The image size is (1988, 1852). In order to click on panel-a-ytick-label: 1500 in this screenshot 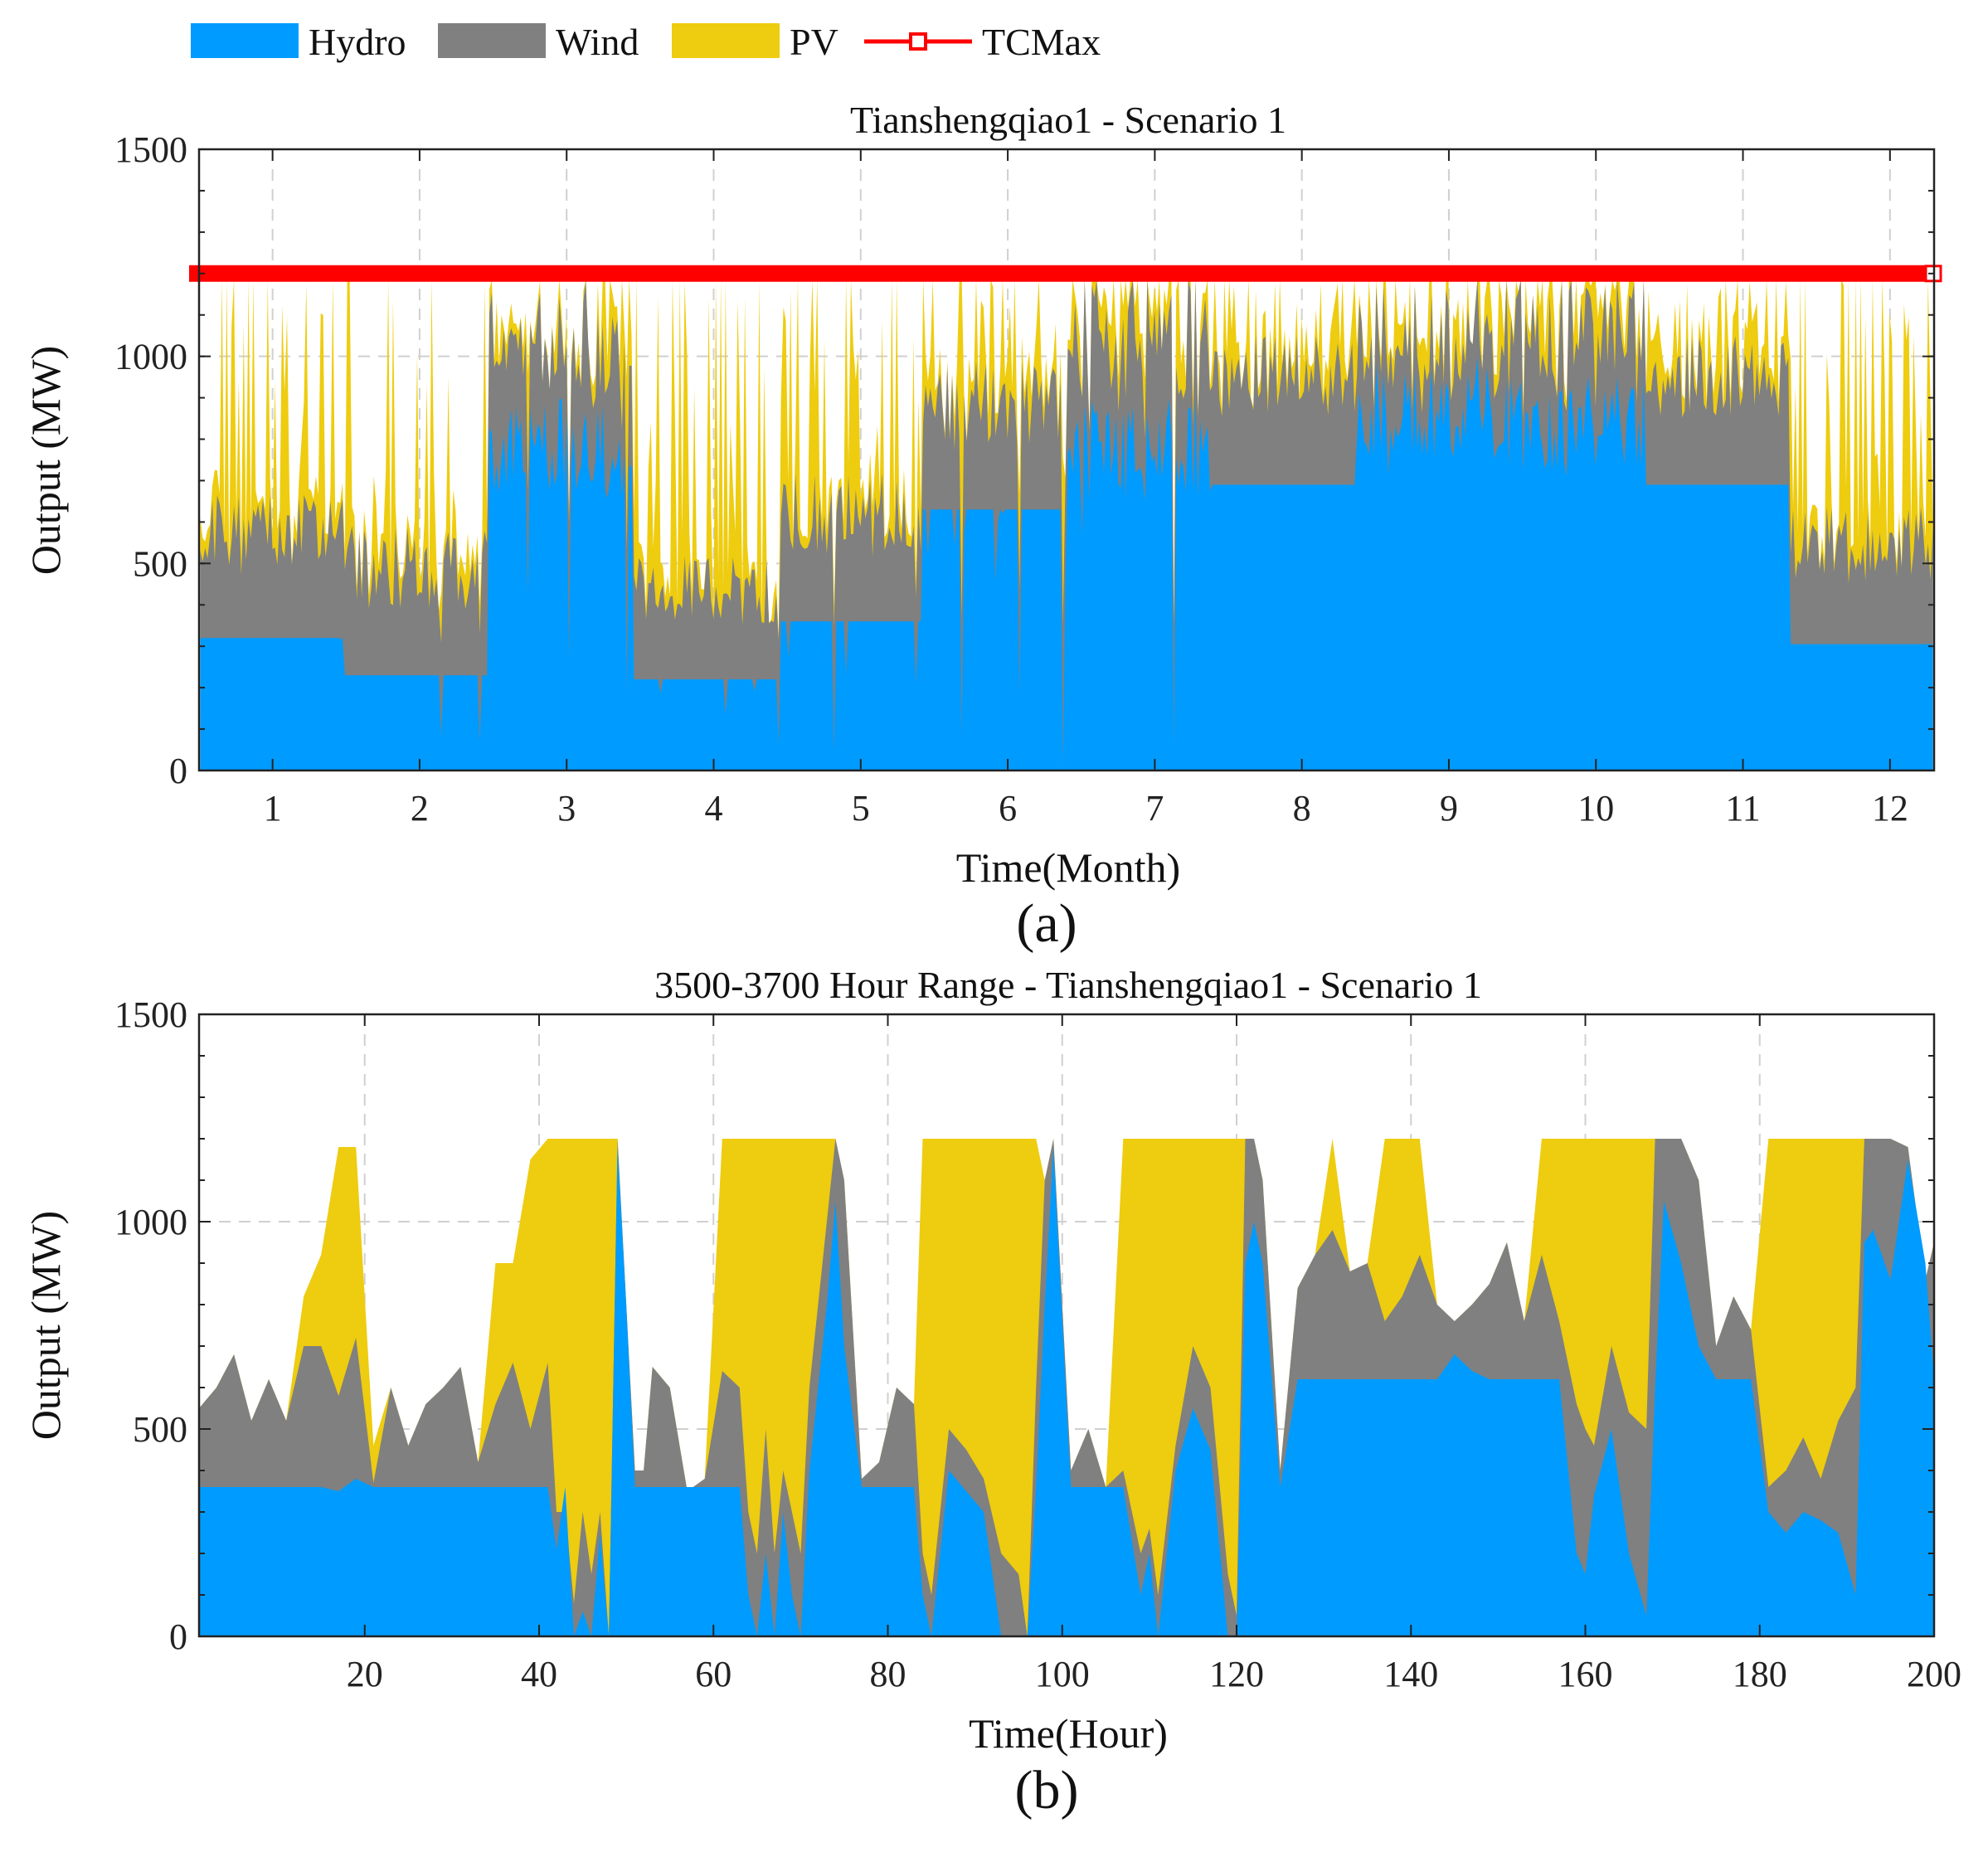, I will do `click(150, 149)`.